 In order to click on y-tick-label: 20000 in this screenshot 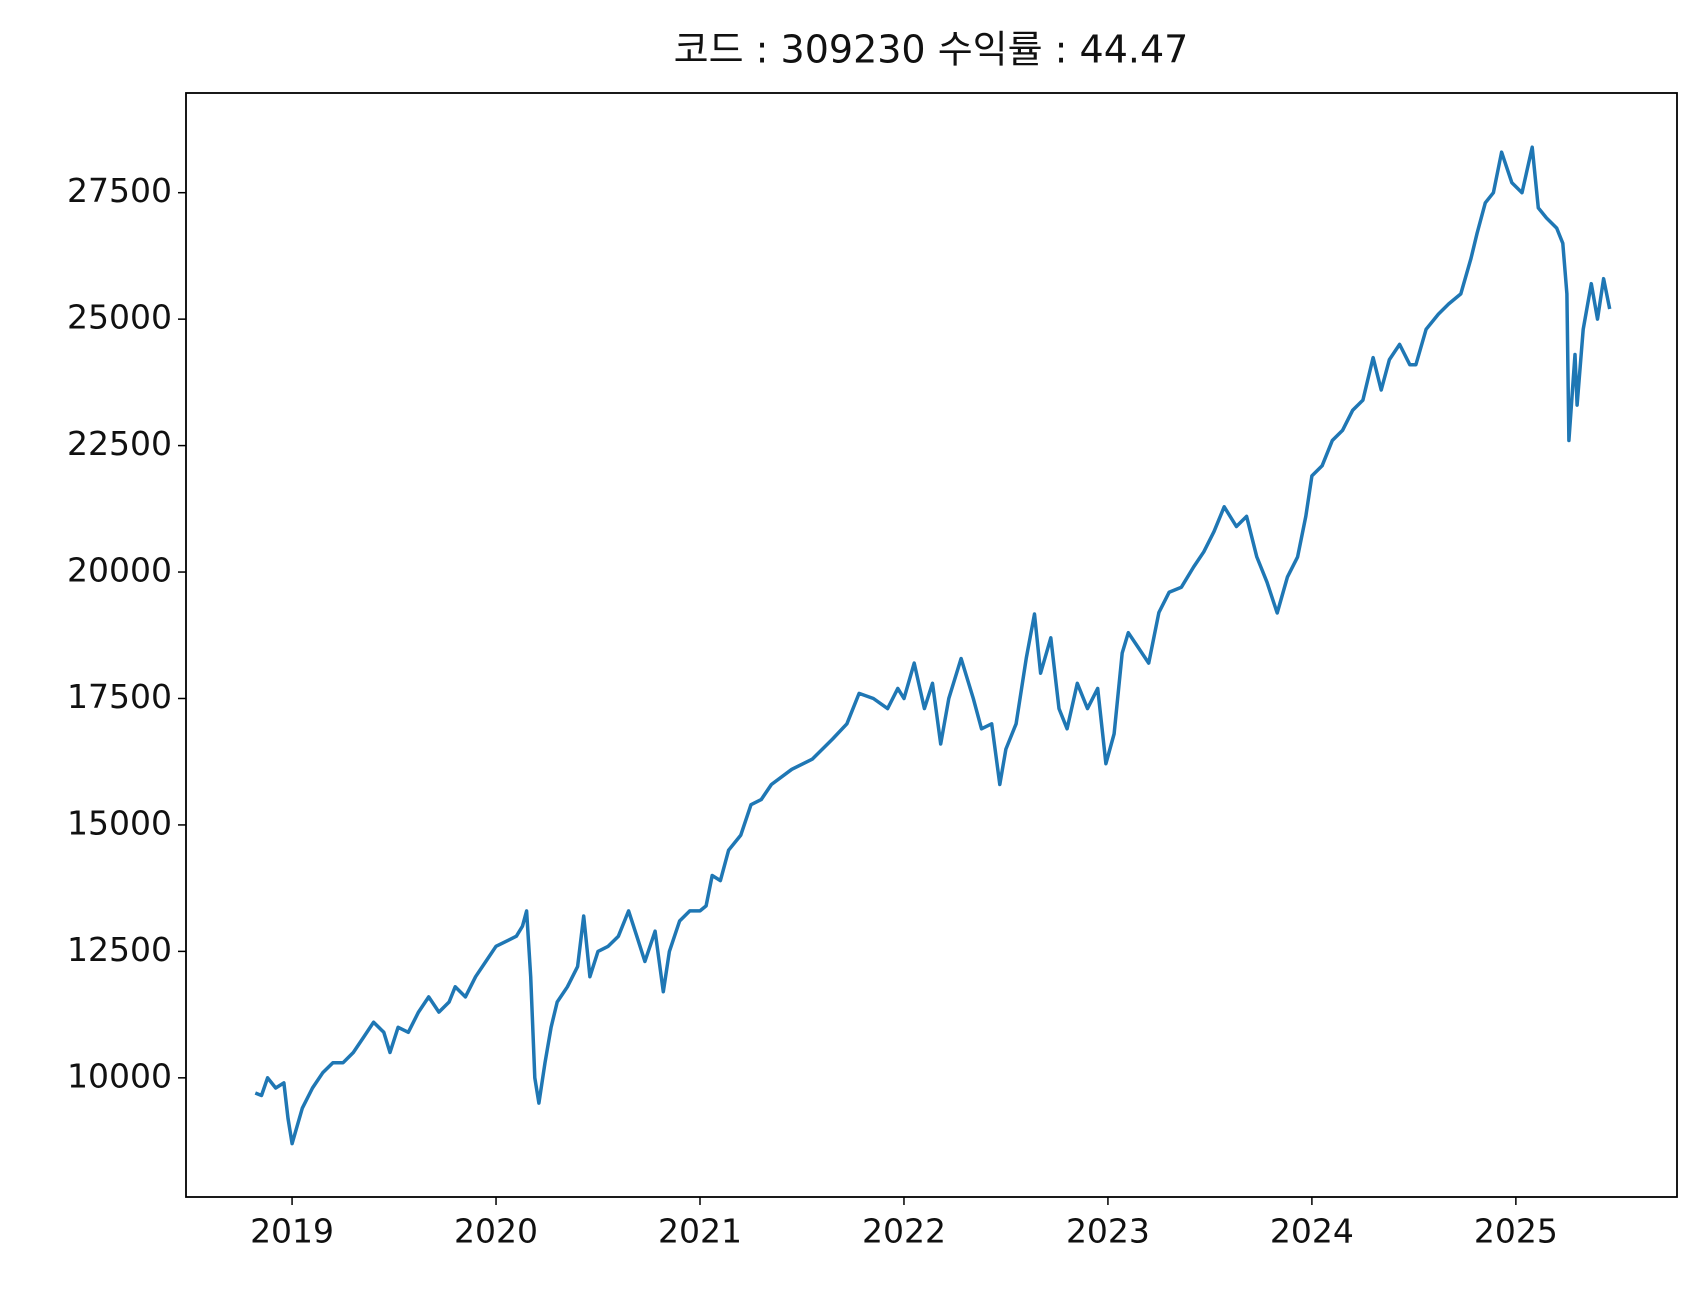, I will do `click(119, 570)`.